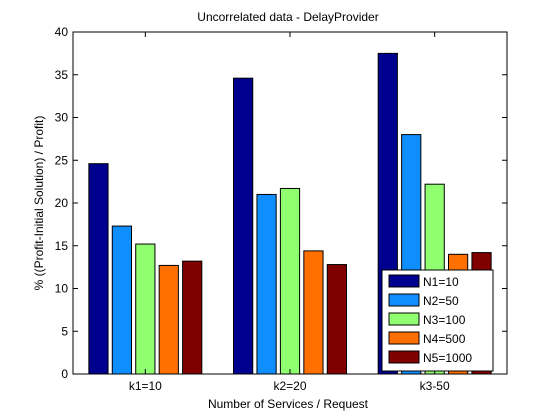  I want to click on y-tick-label: 10, so click(62, 289).